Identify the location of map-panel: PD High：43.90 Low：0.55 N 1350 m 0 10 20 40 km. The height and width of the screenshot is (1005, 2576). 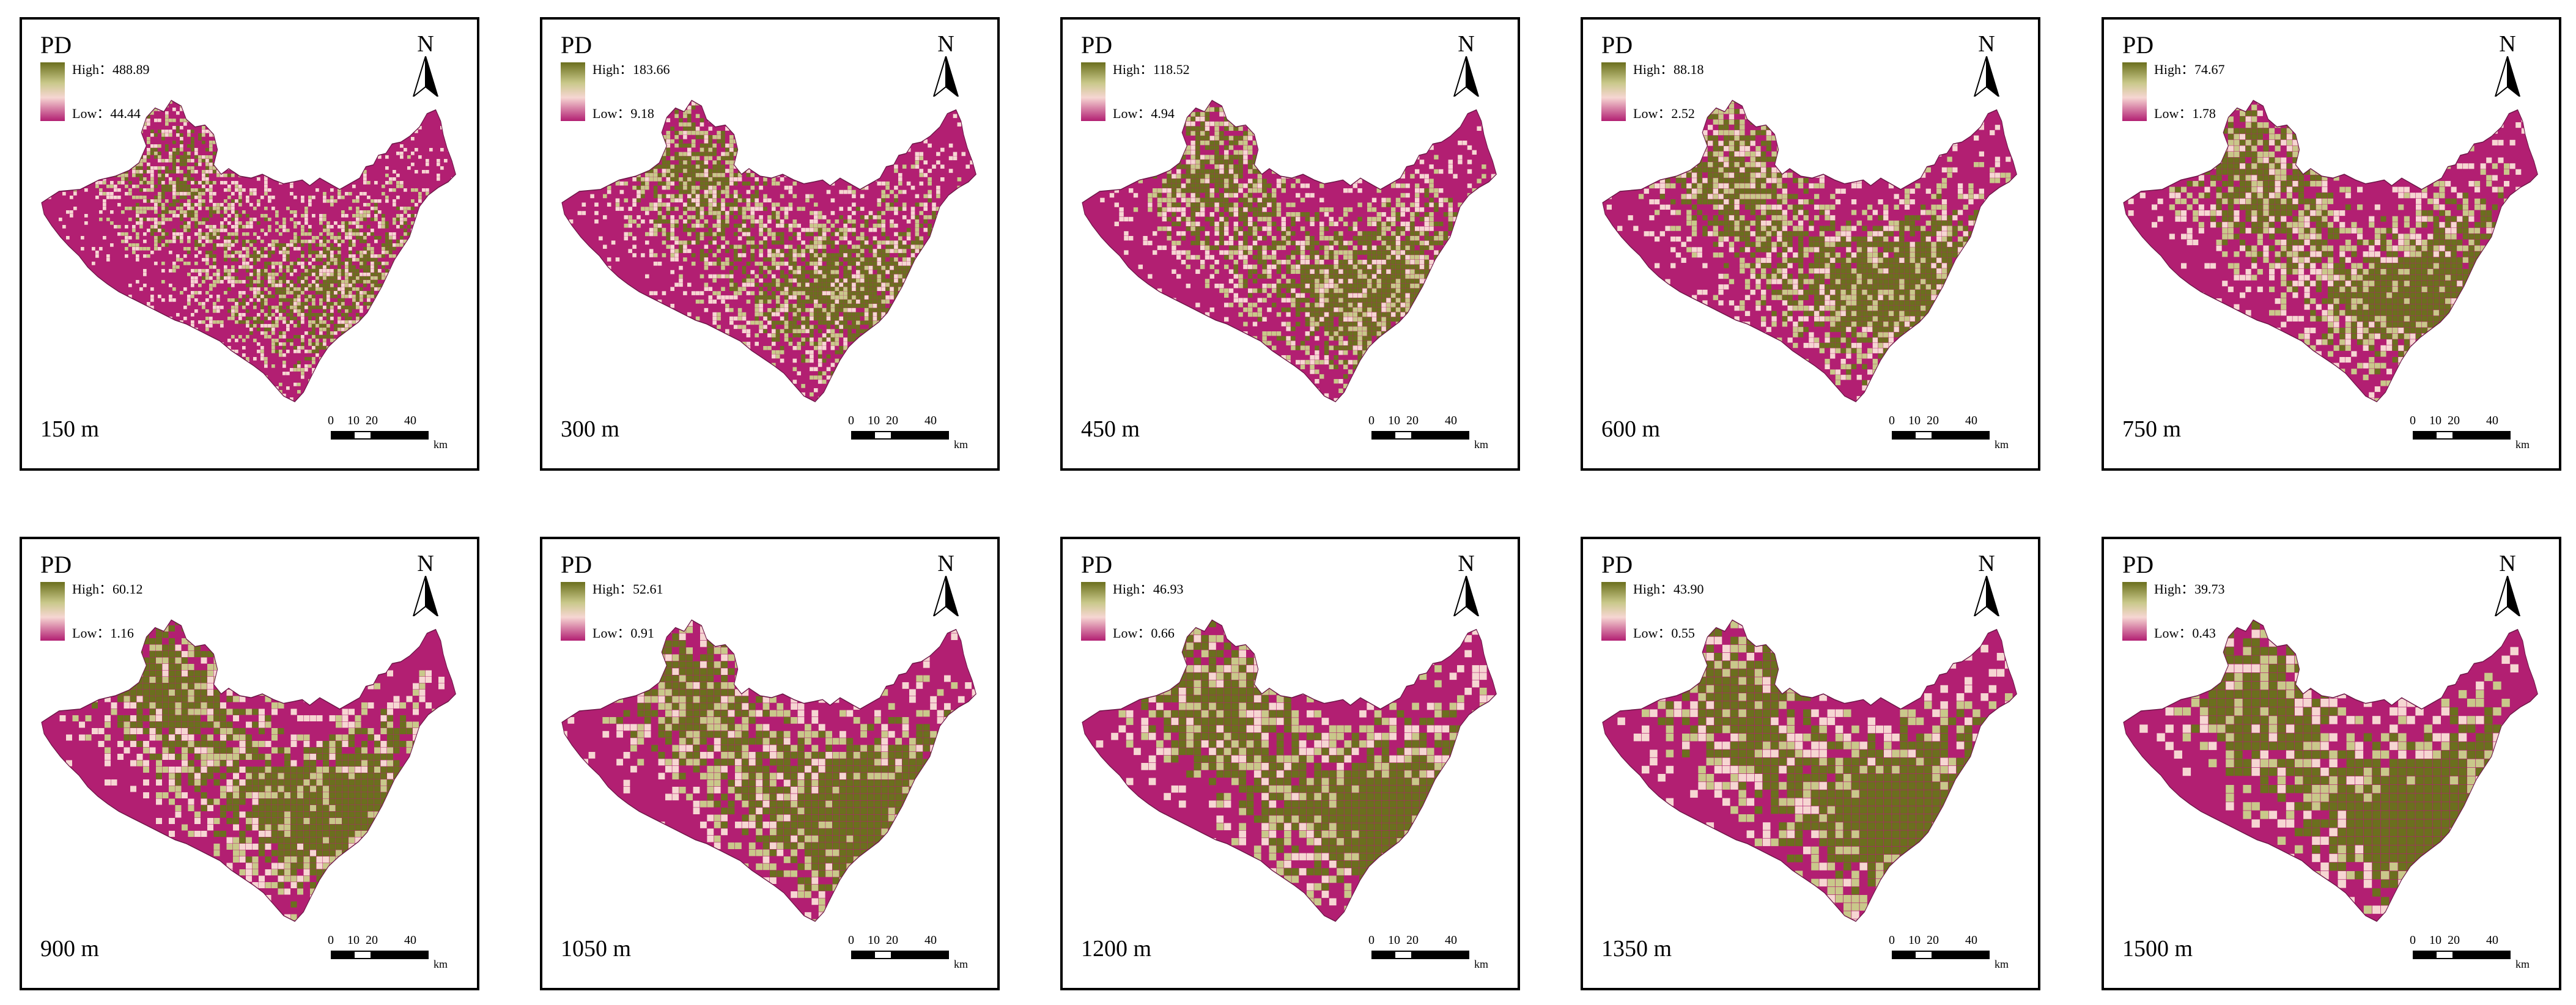
(1810, 763).